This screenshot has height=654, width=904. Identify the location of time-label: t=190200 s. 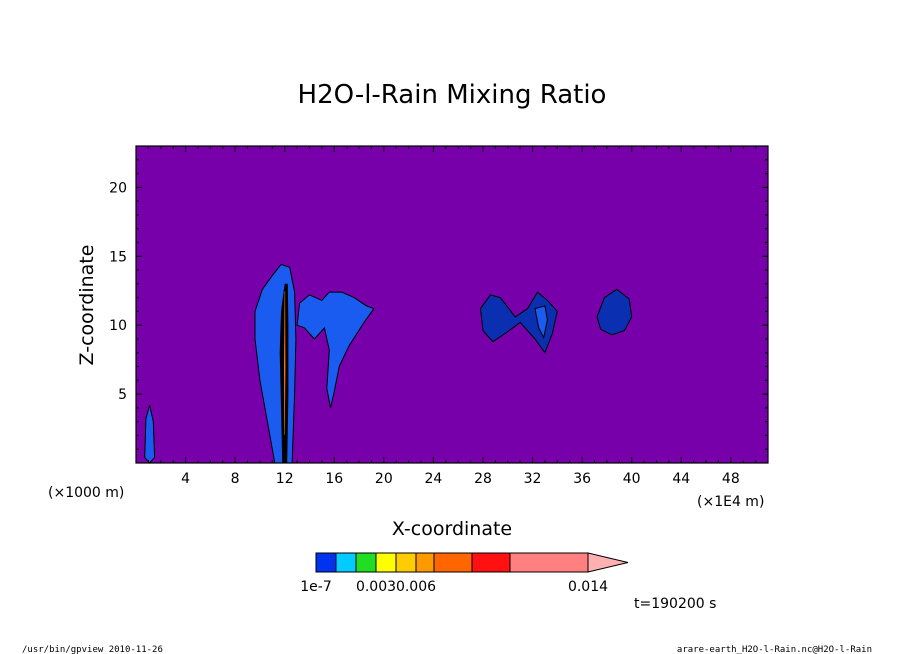
(675, 604).